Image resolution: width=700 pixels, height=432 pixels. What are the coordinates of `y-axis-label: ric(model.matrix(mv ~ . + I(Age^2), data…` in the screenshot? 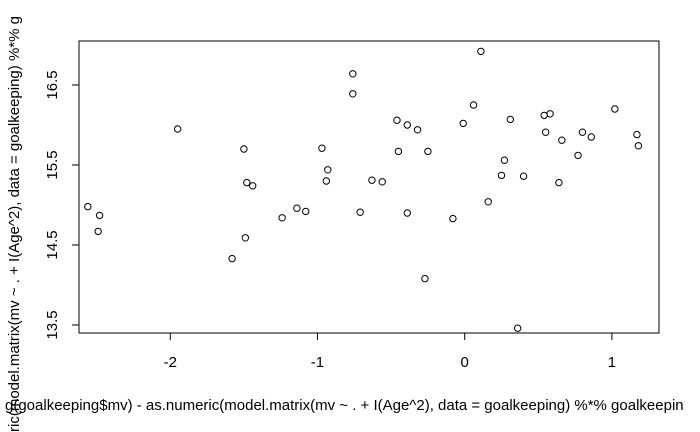 It's located at (14, 224).